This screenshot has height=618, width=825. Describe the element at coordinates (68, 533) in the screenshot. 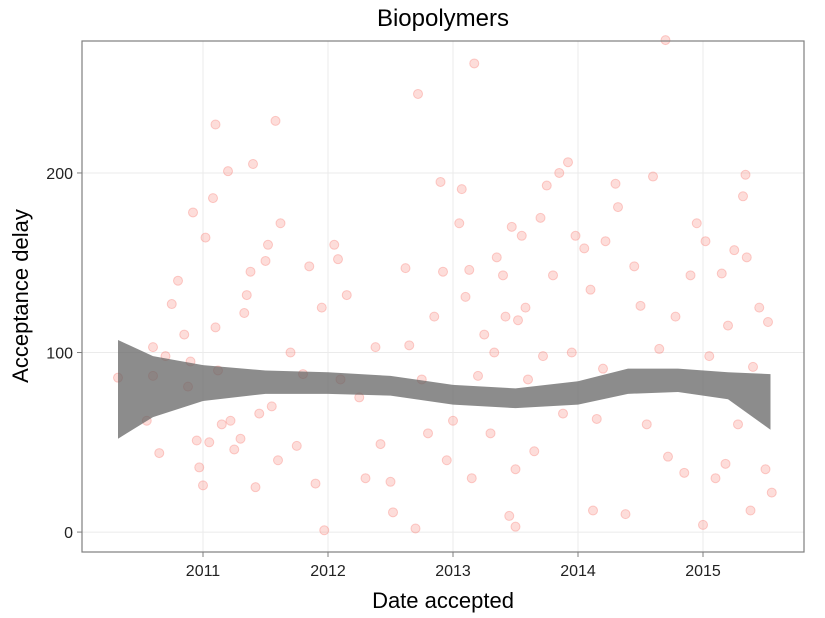

I see `y-tick-label: 0` at that location.